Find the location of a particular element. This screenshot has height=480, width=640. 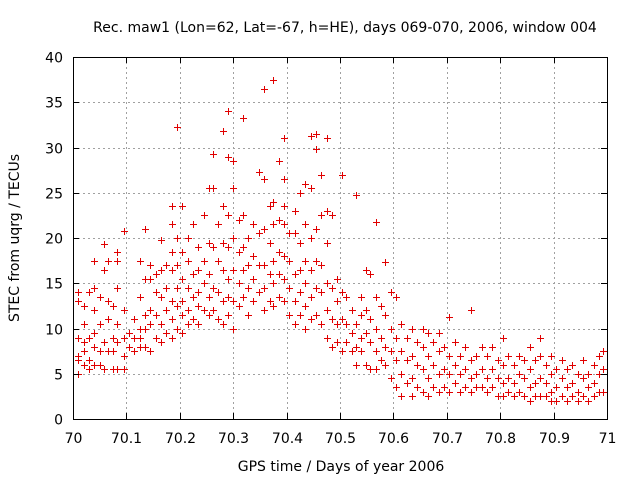

y-tick-label: 20 is located at coordinates (54, 240).